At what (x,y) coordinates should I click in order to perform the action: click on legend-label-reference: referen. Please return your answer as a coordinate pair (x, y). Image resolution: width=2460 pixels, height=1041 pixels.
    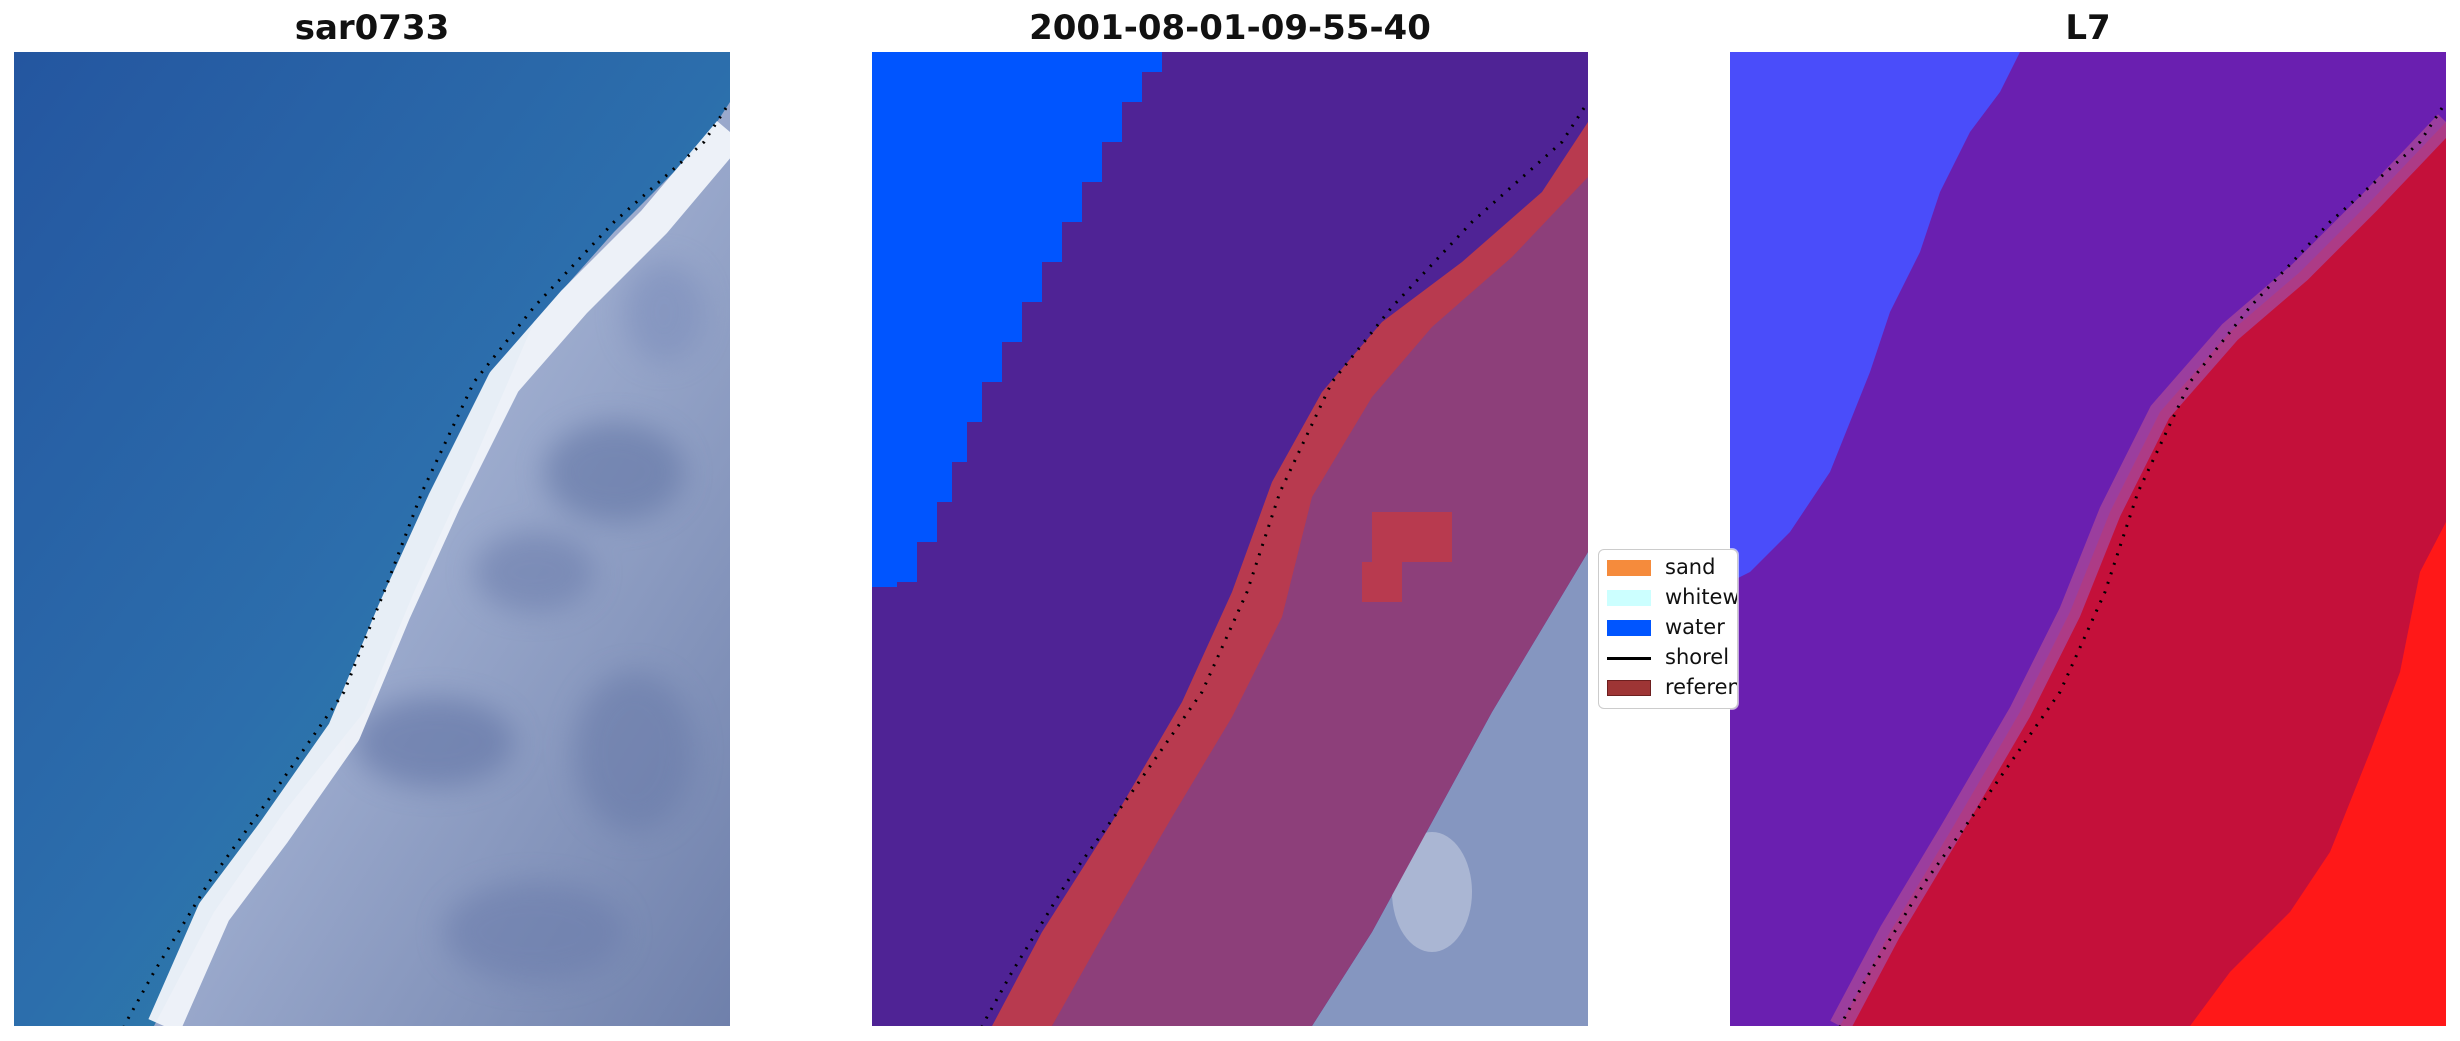
    Looking at the image, I should click on (1701, 687).